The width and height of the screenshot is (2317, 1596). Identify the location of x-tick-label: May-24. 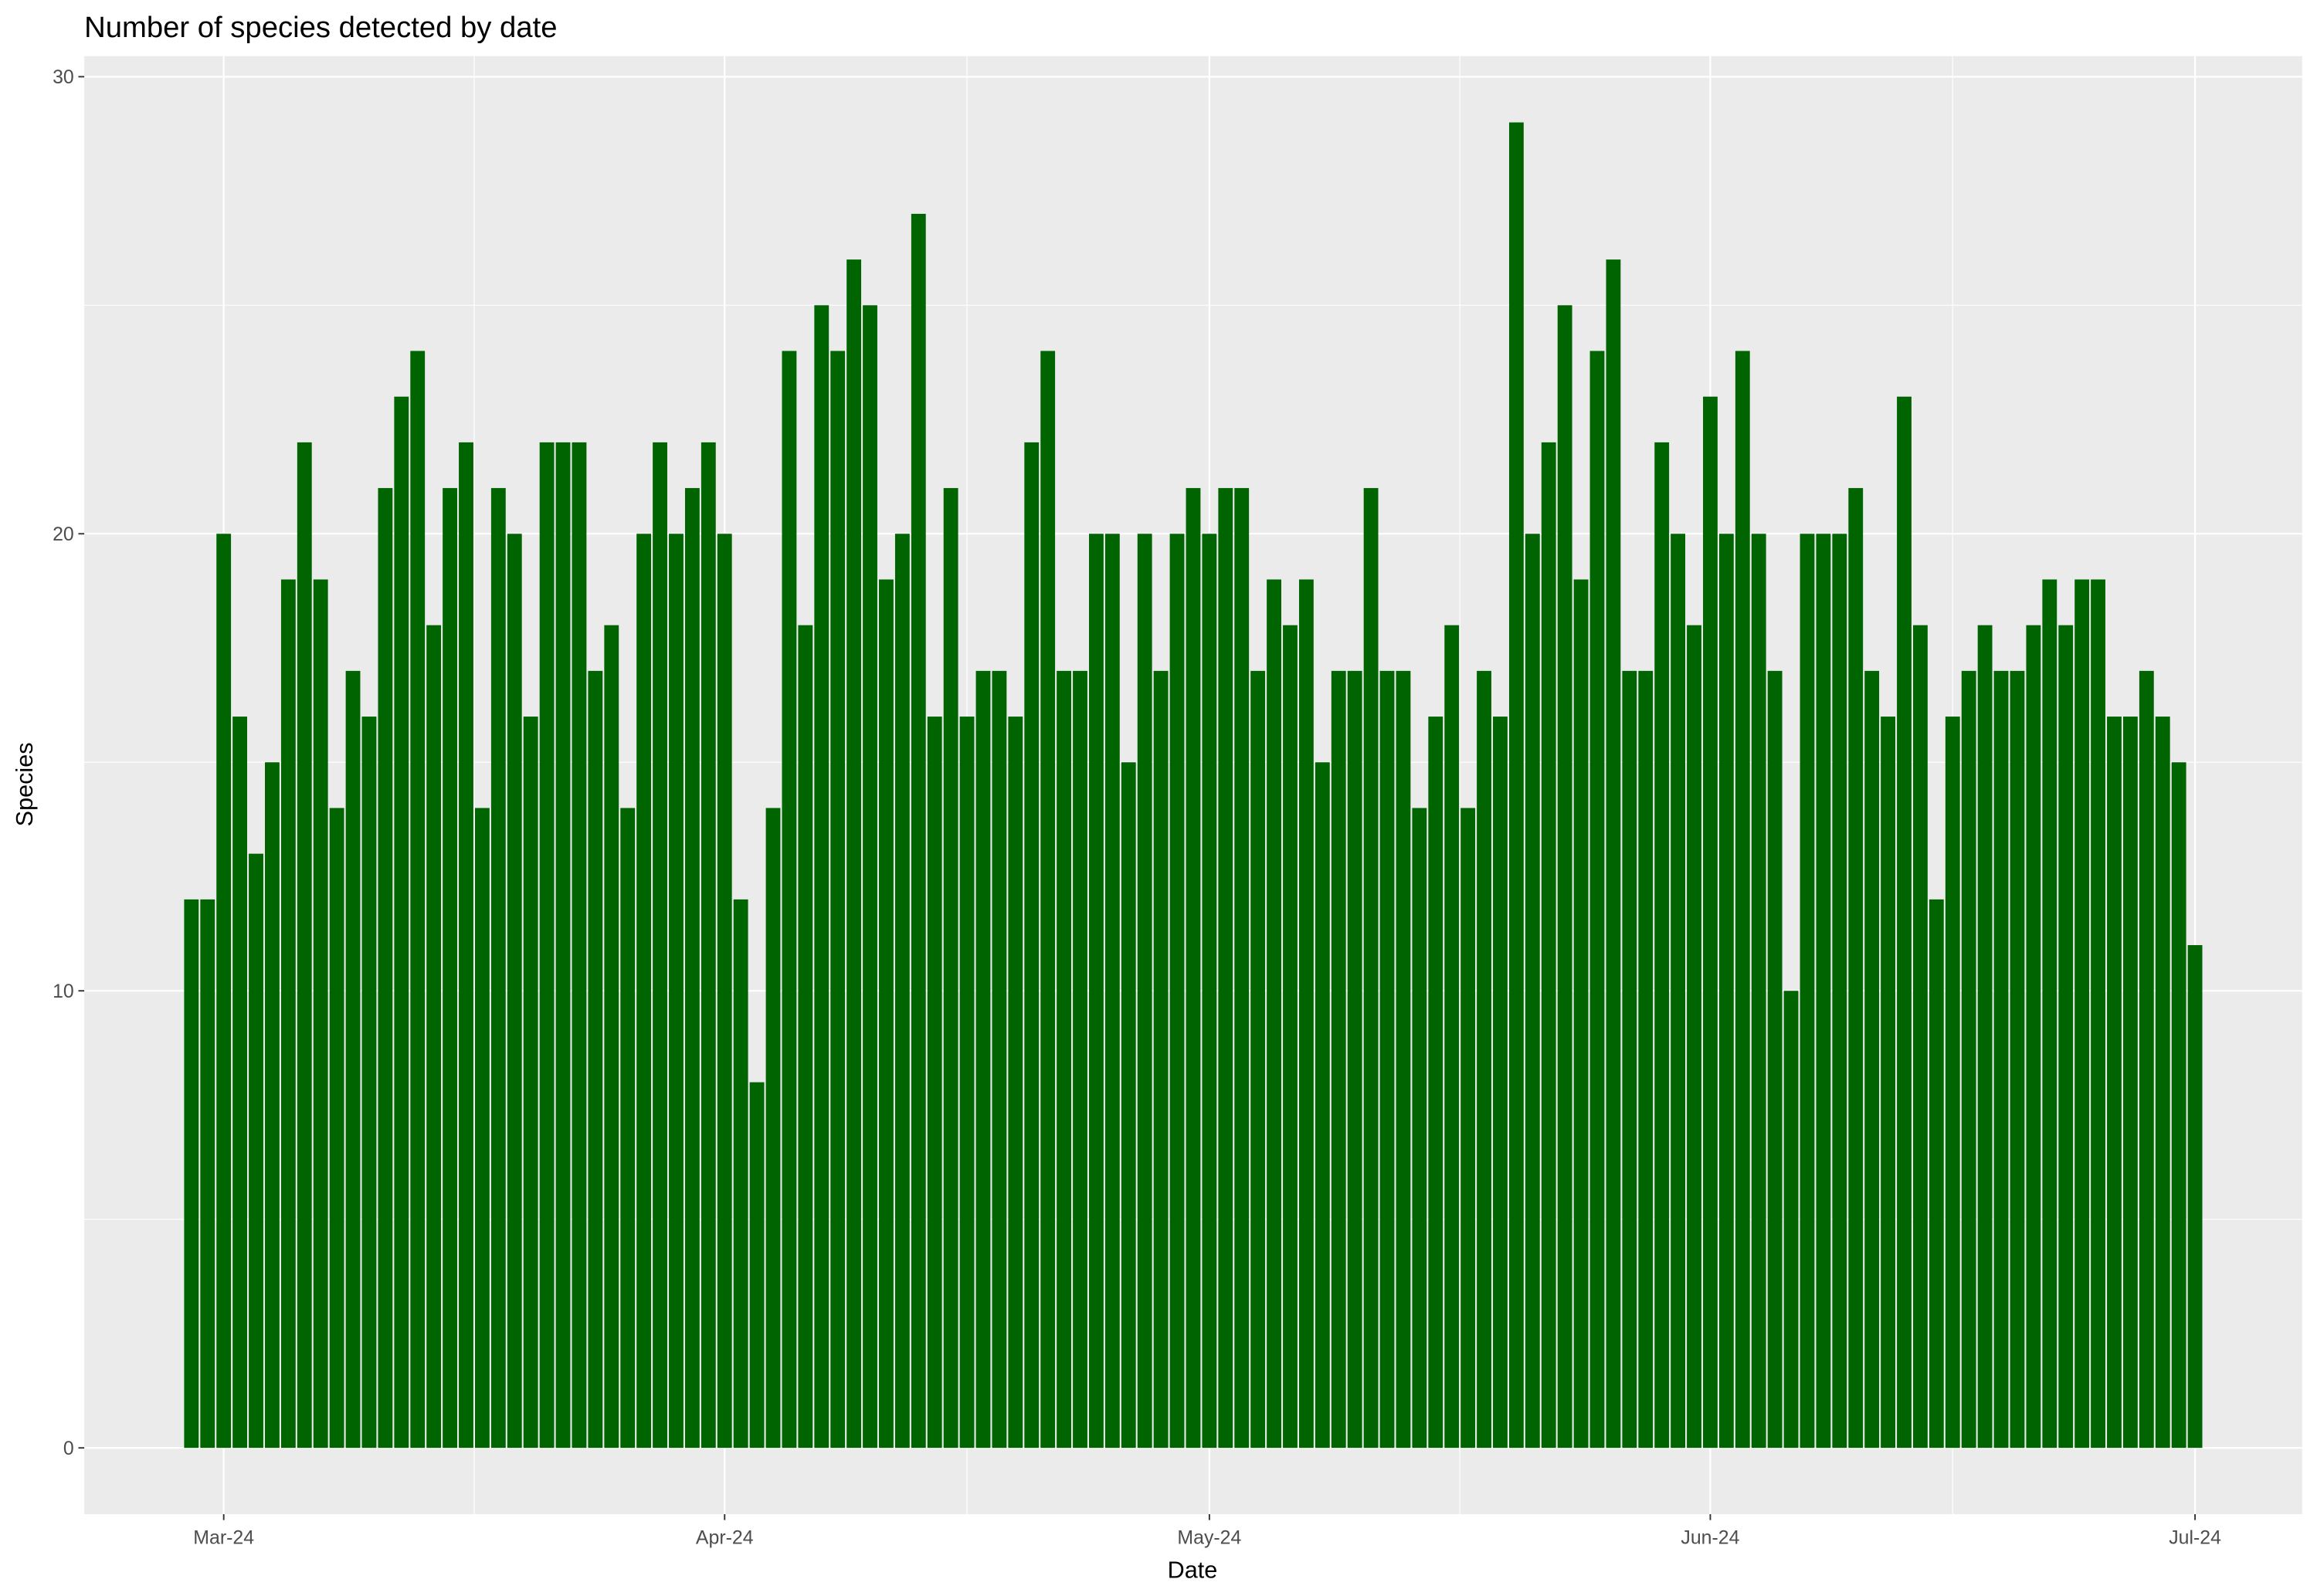
(1209, 1537).